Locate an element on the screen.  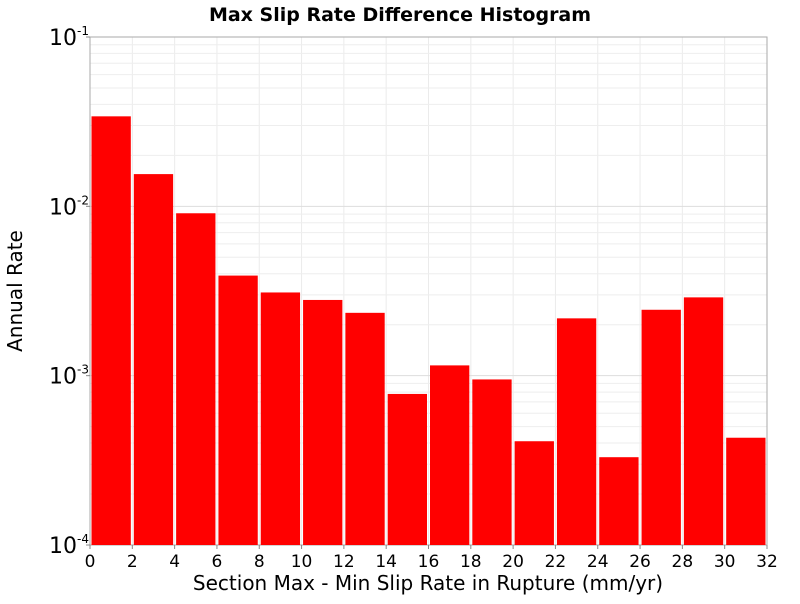
x-tick-label: 0 is located at coordinates (90, 562).